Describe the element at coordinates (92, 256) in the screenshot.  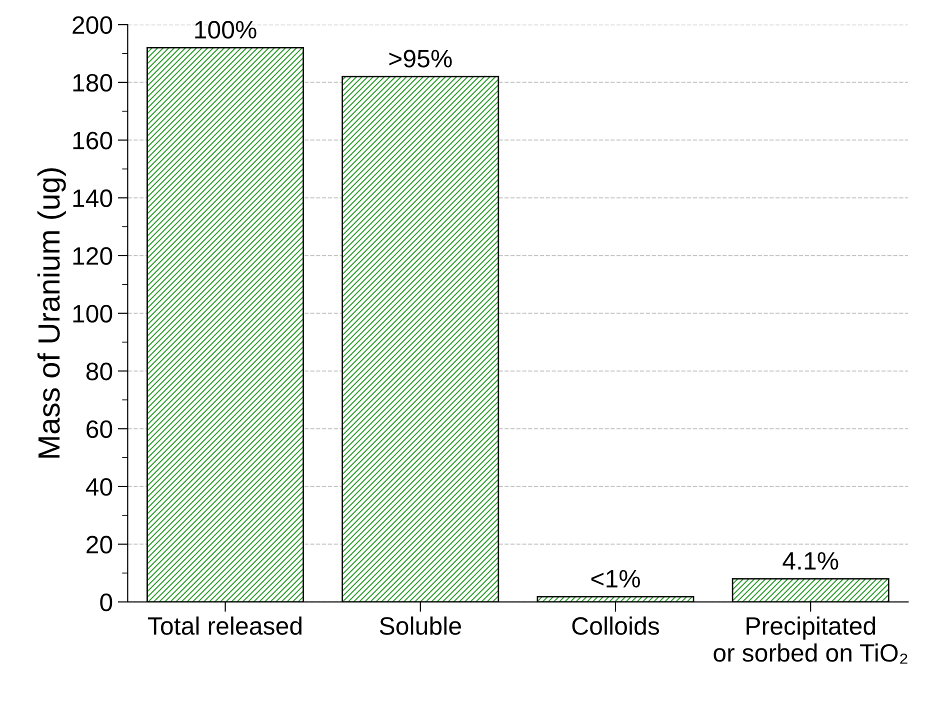
I see `y-tick-label: 120` at that location.